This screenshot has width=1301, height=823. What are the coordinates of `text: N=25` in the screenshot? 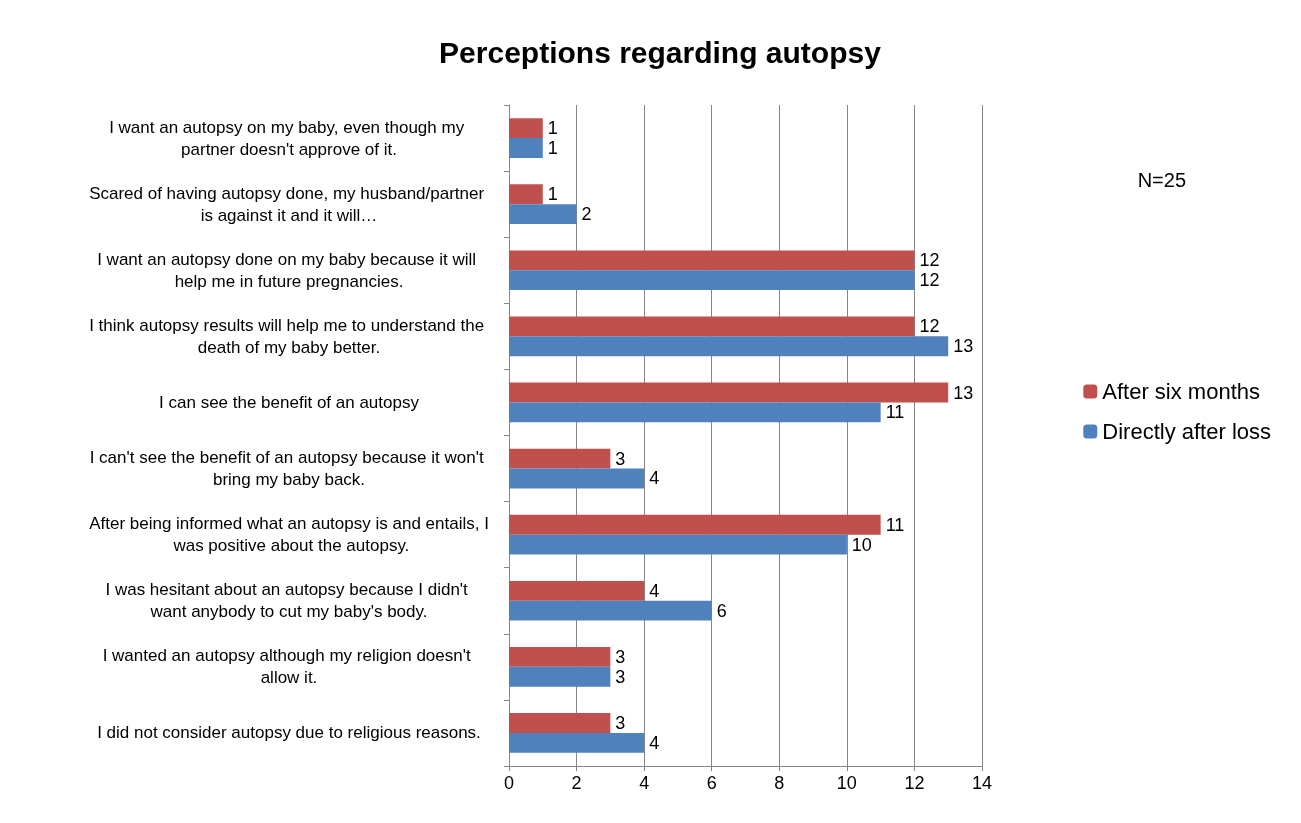 It's located at (1162, 180).